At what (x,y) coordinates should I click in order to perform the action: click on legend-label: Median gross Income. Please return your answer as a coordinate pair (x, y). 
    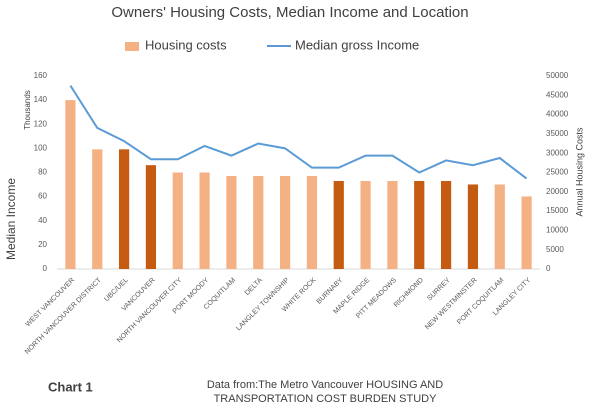
    Looking at the image, I should click on (357, 44).